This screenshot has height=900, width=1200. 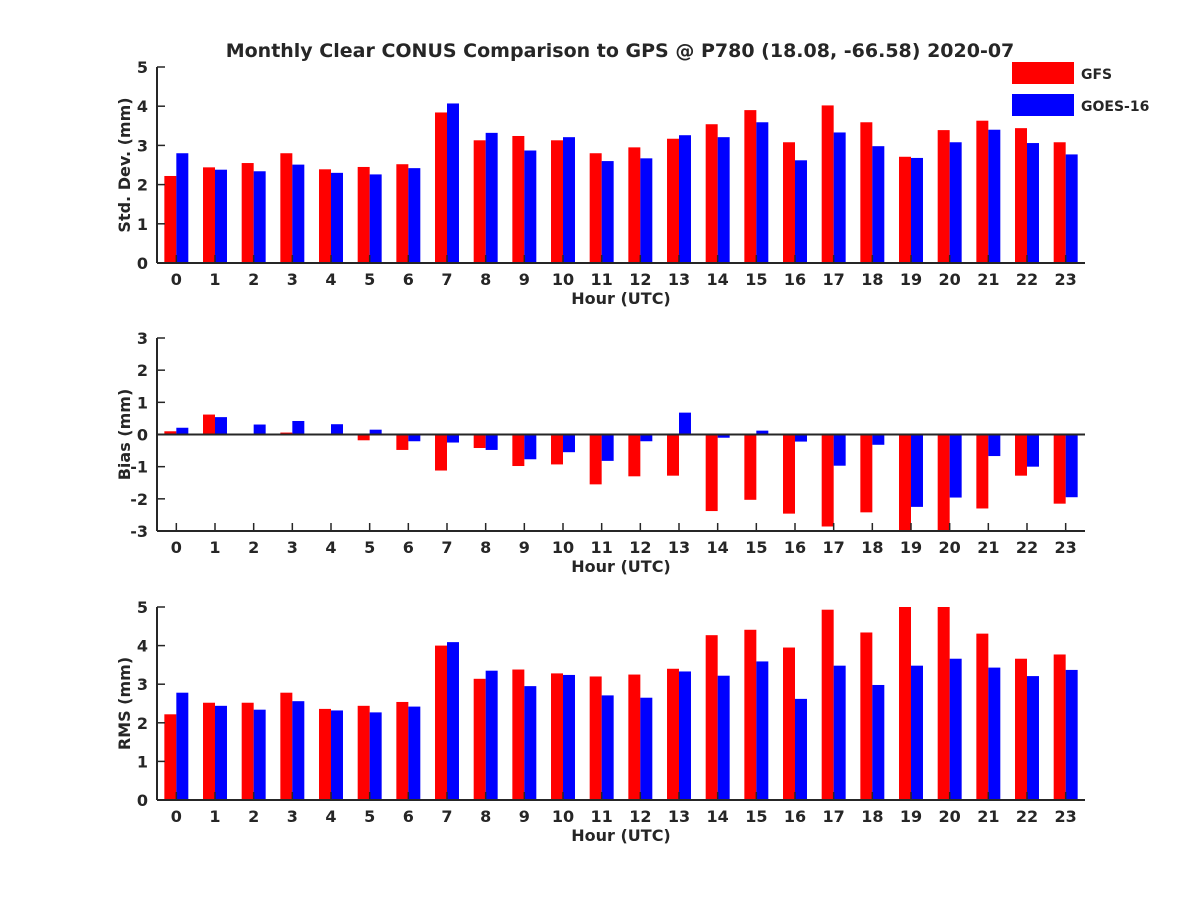 I want to click on std-dev-y-tick-label: 3, so click(x=142, y=145).